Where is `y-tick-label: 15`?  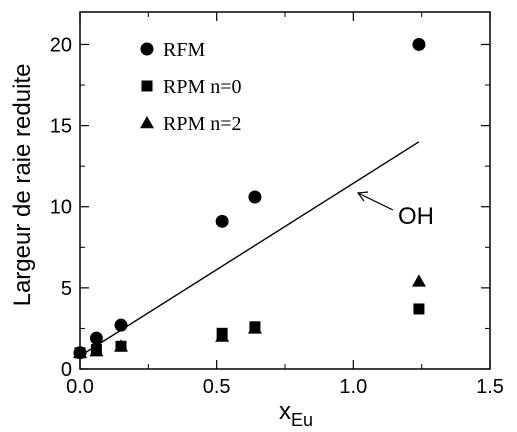 y-tick-label: 15 is located at coordinates (61, 127).